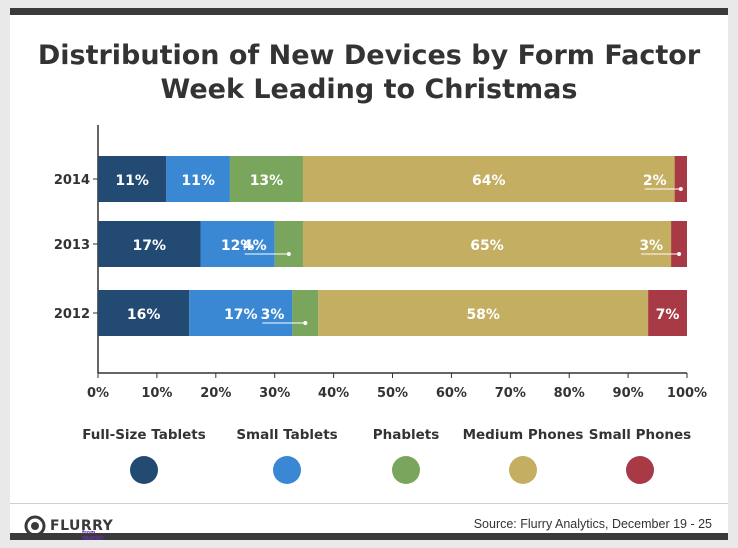 Image resolution: width=738 pixels, height=548 pixels. What do you see at coordinates (93, 536) in the screenshot?
I see `logo-subtext: from YAHOO!` at bounding box center [93, 536].